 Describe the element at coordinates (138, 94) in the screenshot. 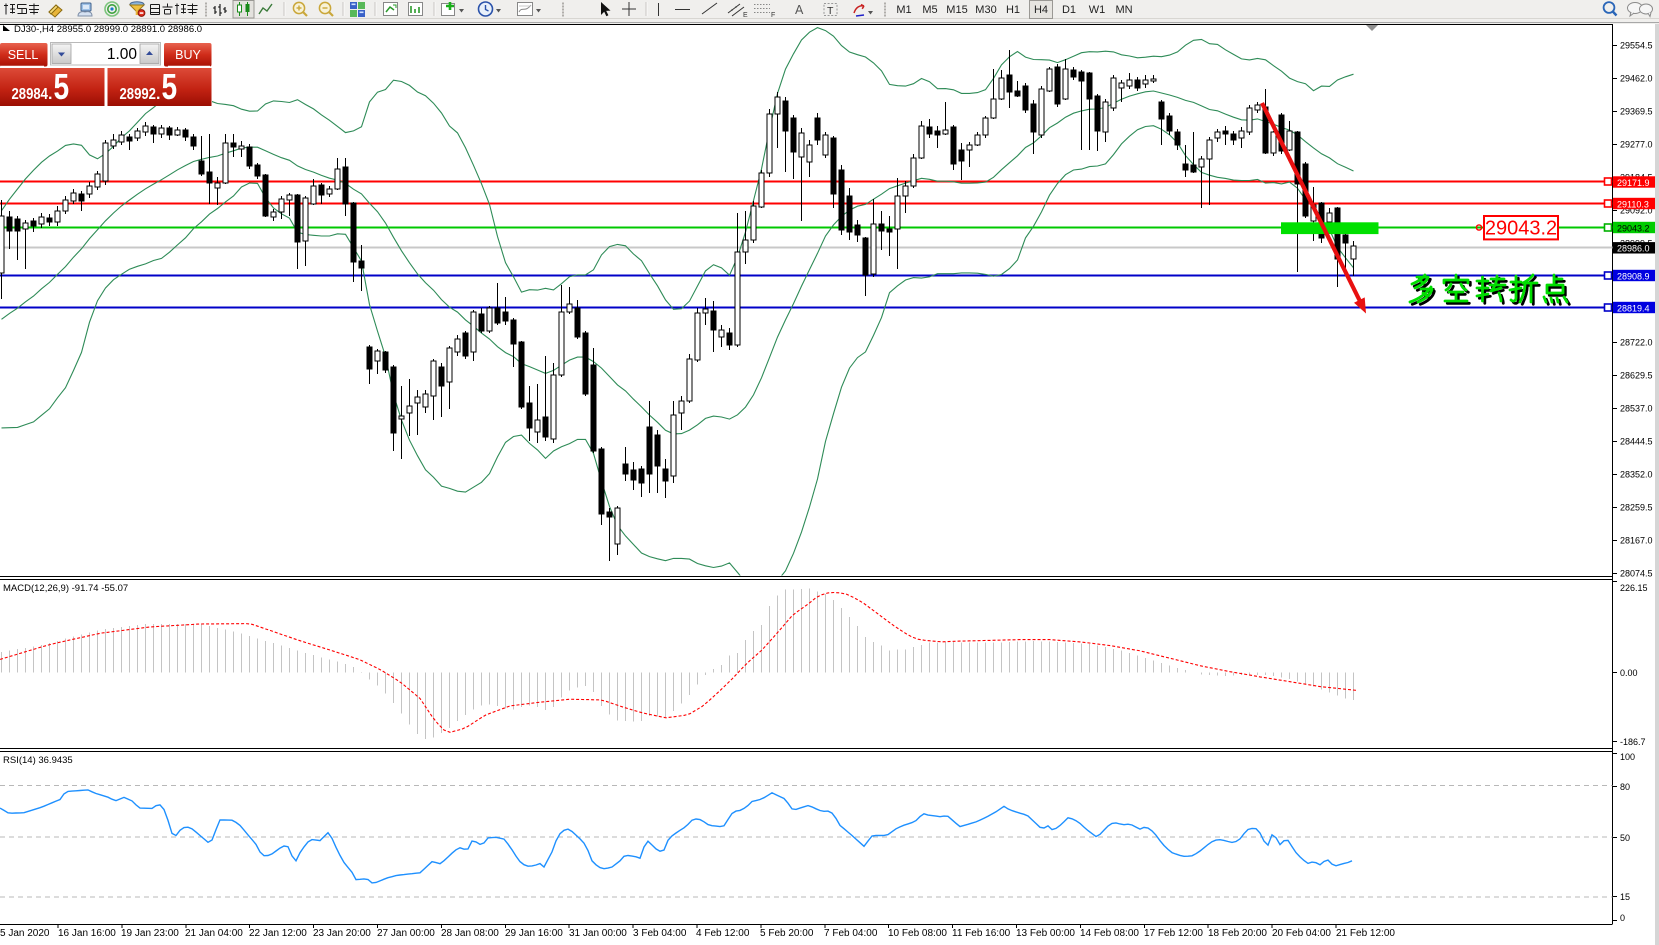

I see `svg-text: 28992` at that location.